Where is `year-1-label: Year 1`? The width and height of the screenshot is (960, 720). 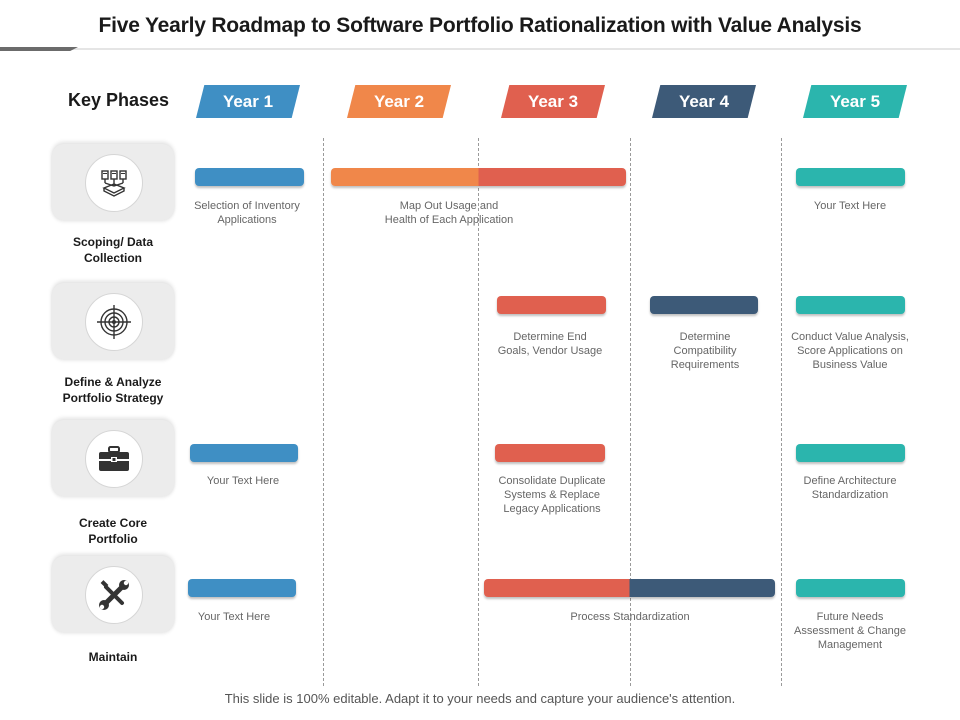 year-1-label: Year 1 is located at coordinates (248, 101).